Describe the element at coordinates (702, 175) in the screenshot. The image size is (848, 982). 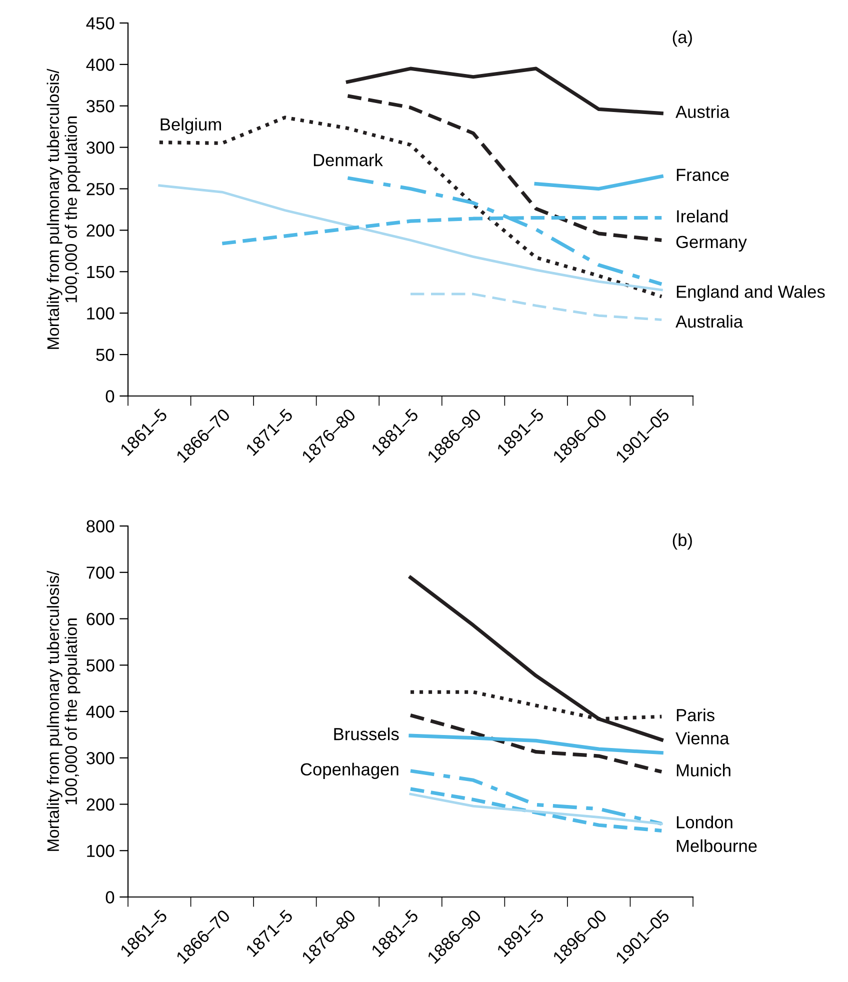
I see `annotation: France` at that location.